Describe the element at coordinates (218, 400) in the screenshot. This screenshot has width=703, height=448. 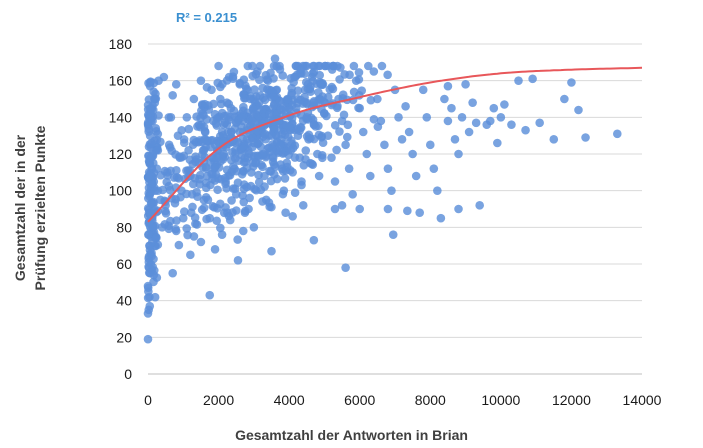
I see `x-tick-label: 2000` at that location.